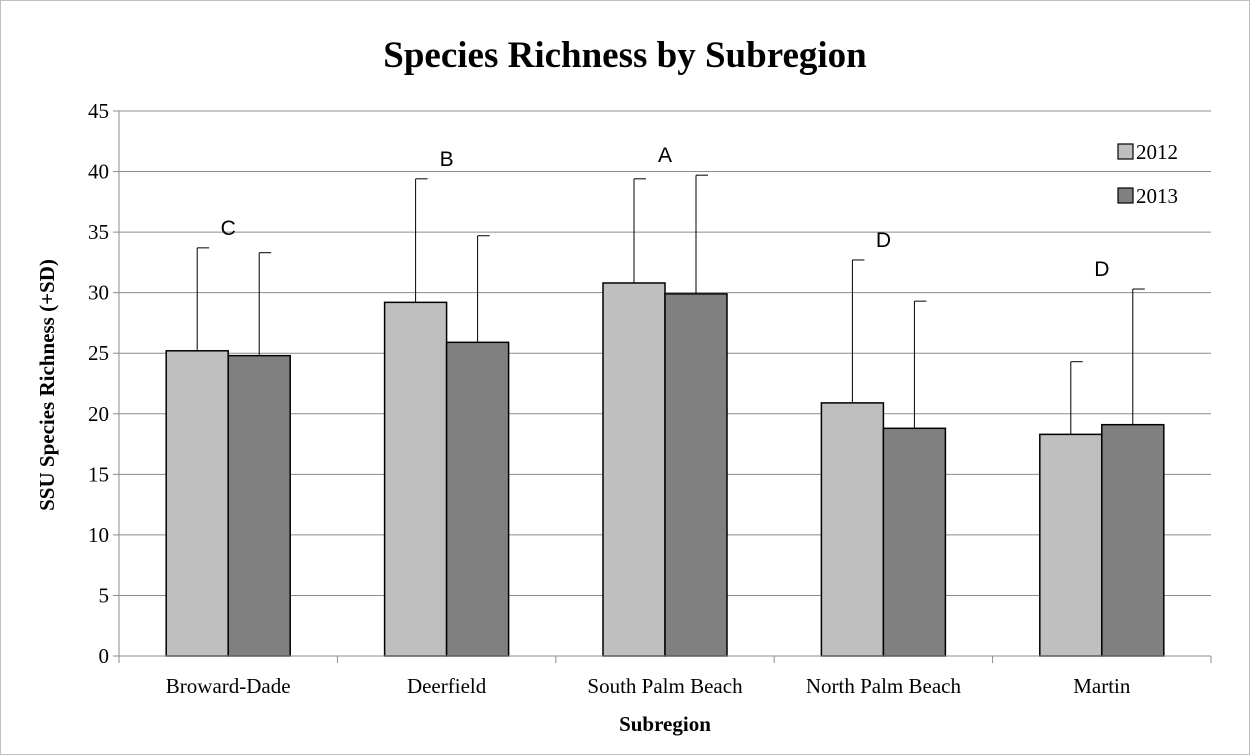 Image resolution: width=1250 pixels, height=755 pixels. Describe the element at coordinates (104, 595) in the screenshot. I see `y-tick-label: 5` at that location.